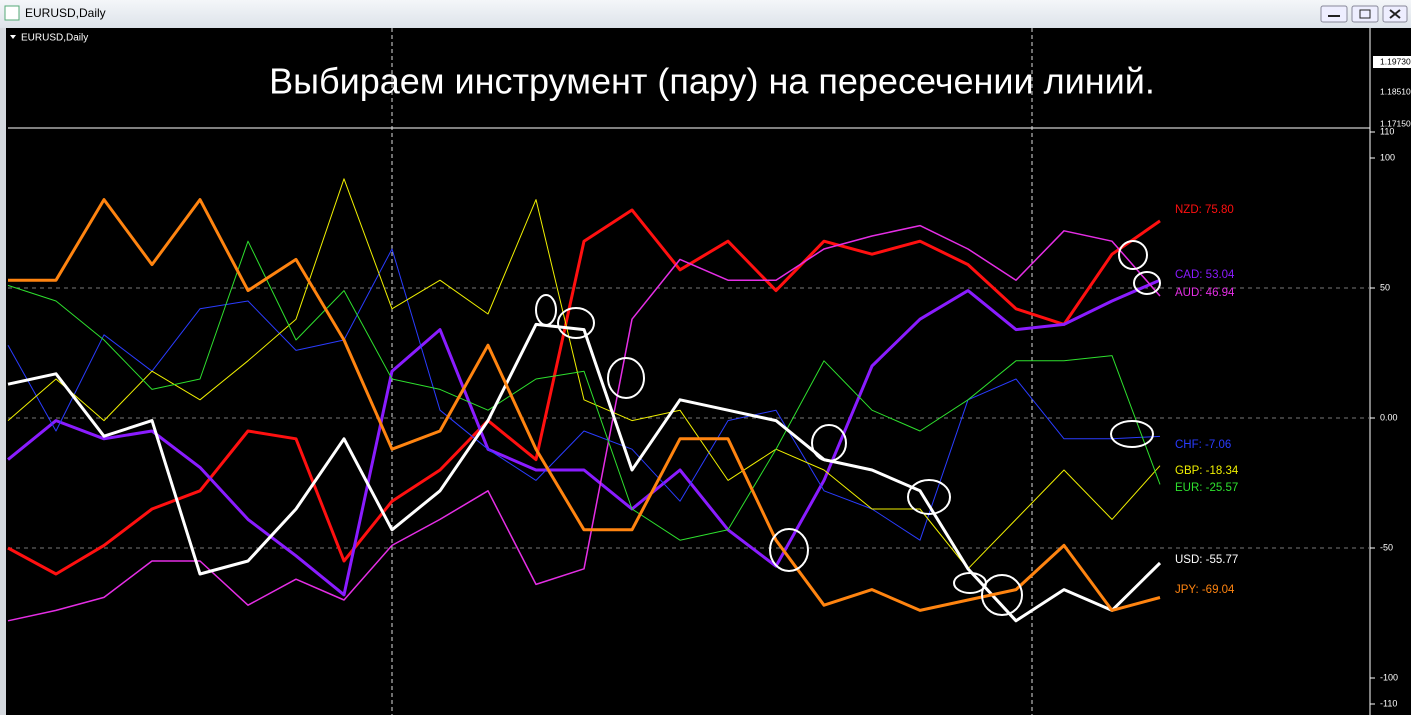  What do you see at coordinates (12, 13) in the screenshot?
I see `window-icon` at bounding box center [12, 13].